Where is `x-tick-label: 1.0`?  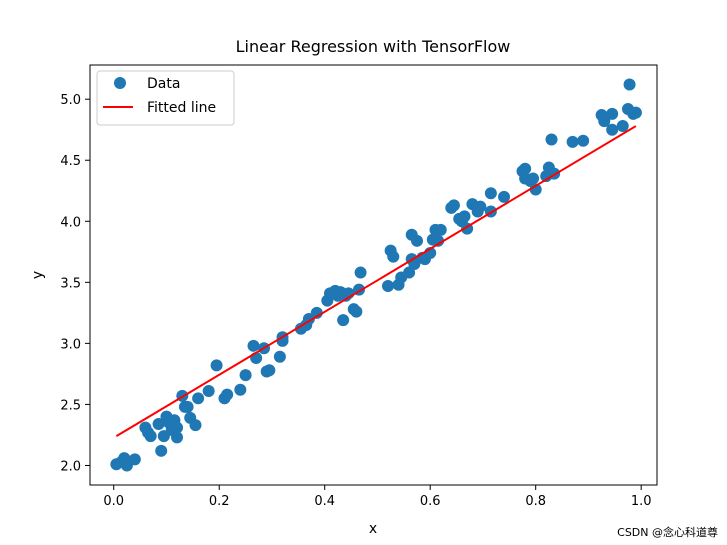
x-tick-label: 1.0 is located at coordinates (641, 501).